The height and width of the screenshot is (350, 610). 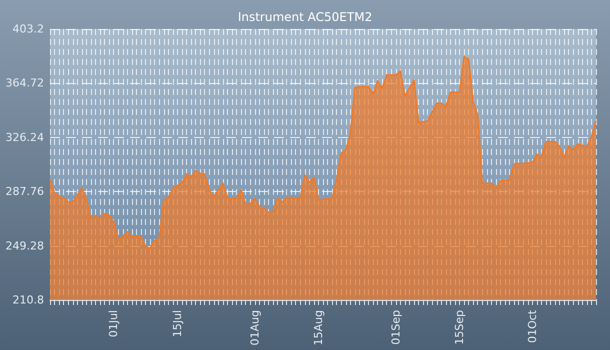 What do you see at coordinates (28, 300) in the screenshot?
I see `y-tick-label: 210.8` at bounding box center [28, 300].